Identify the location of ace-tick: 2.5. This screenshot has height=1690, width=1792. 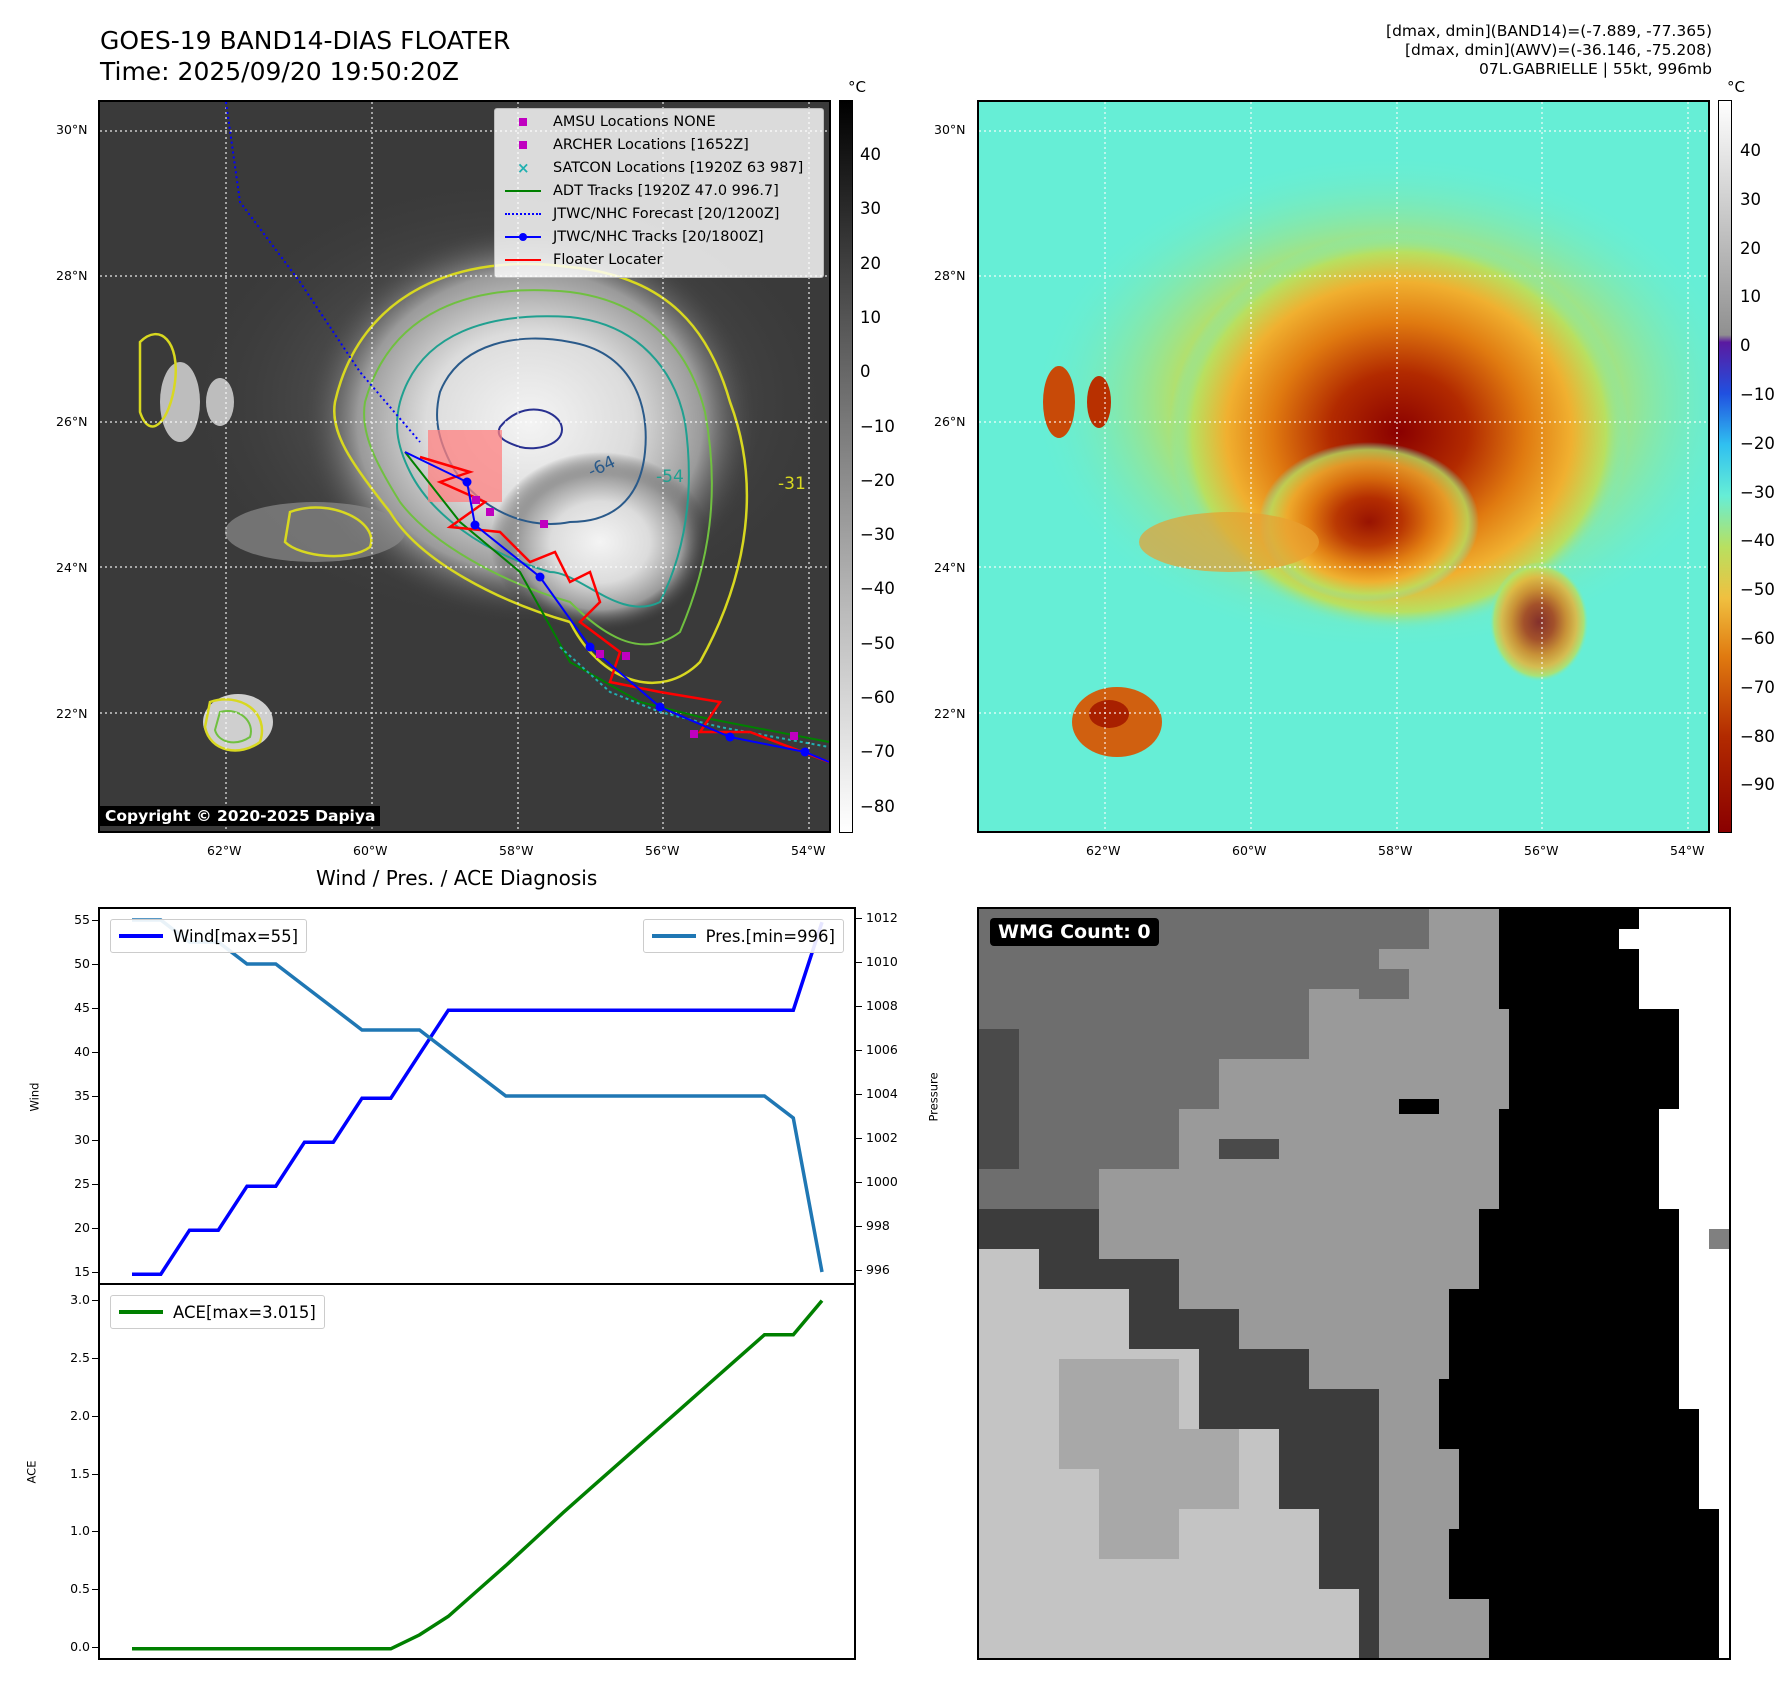
(80, 1358).